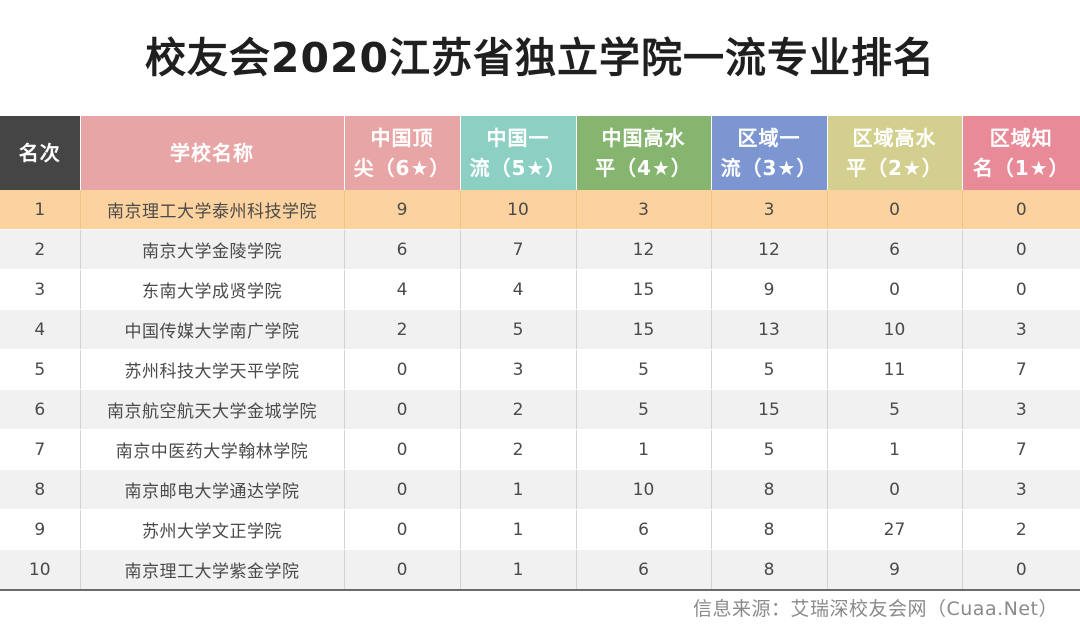  Describe the element at coordinates (212, 210) in the screenshot. I see `school-cell: 南京理工大学泰州科技学院` at that location.